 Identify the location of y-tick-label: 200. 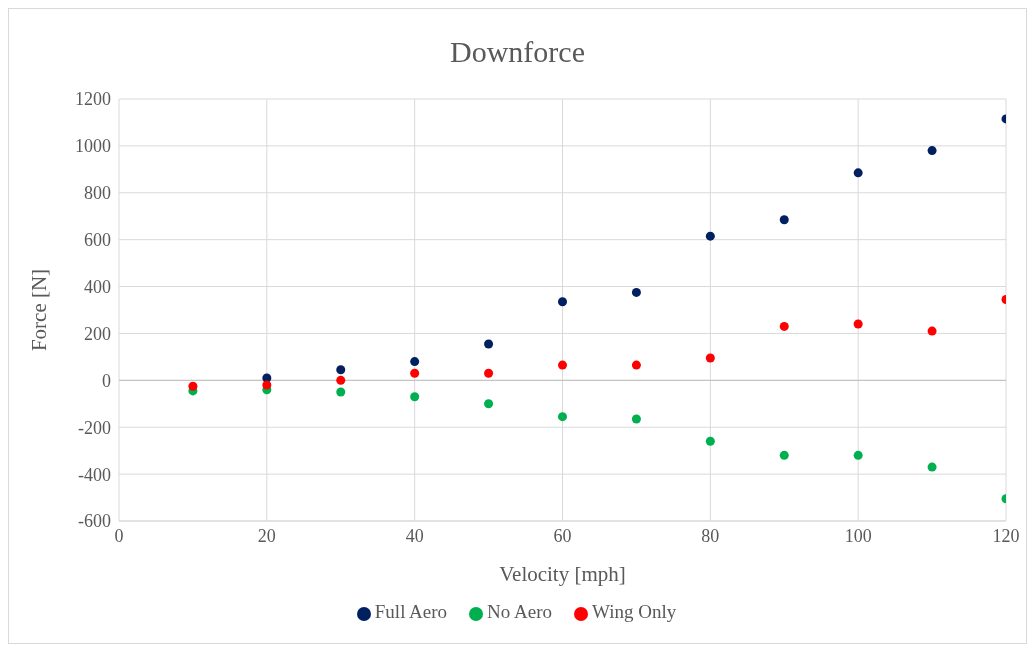
(97, 333).